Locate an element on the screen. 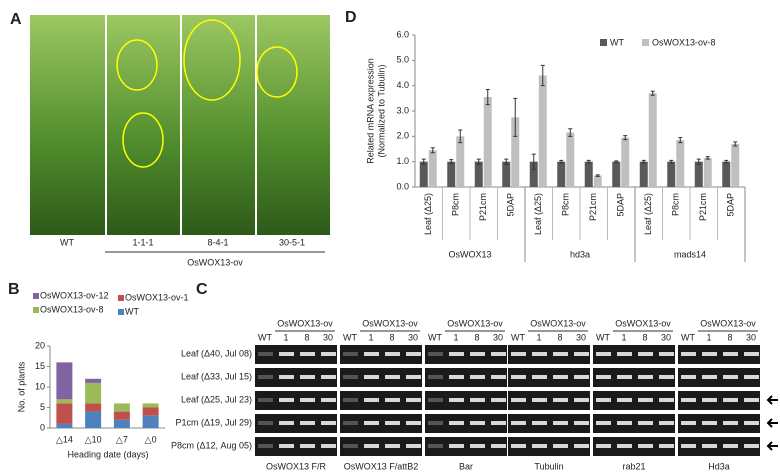  arrow is located at coordinates (772, 446).